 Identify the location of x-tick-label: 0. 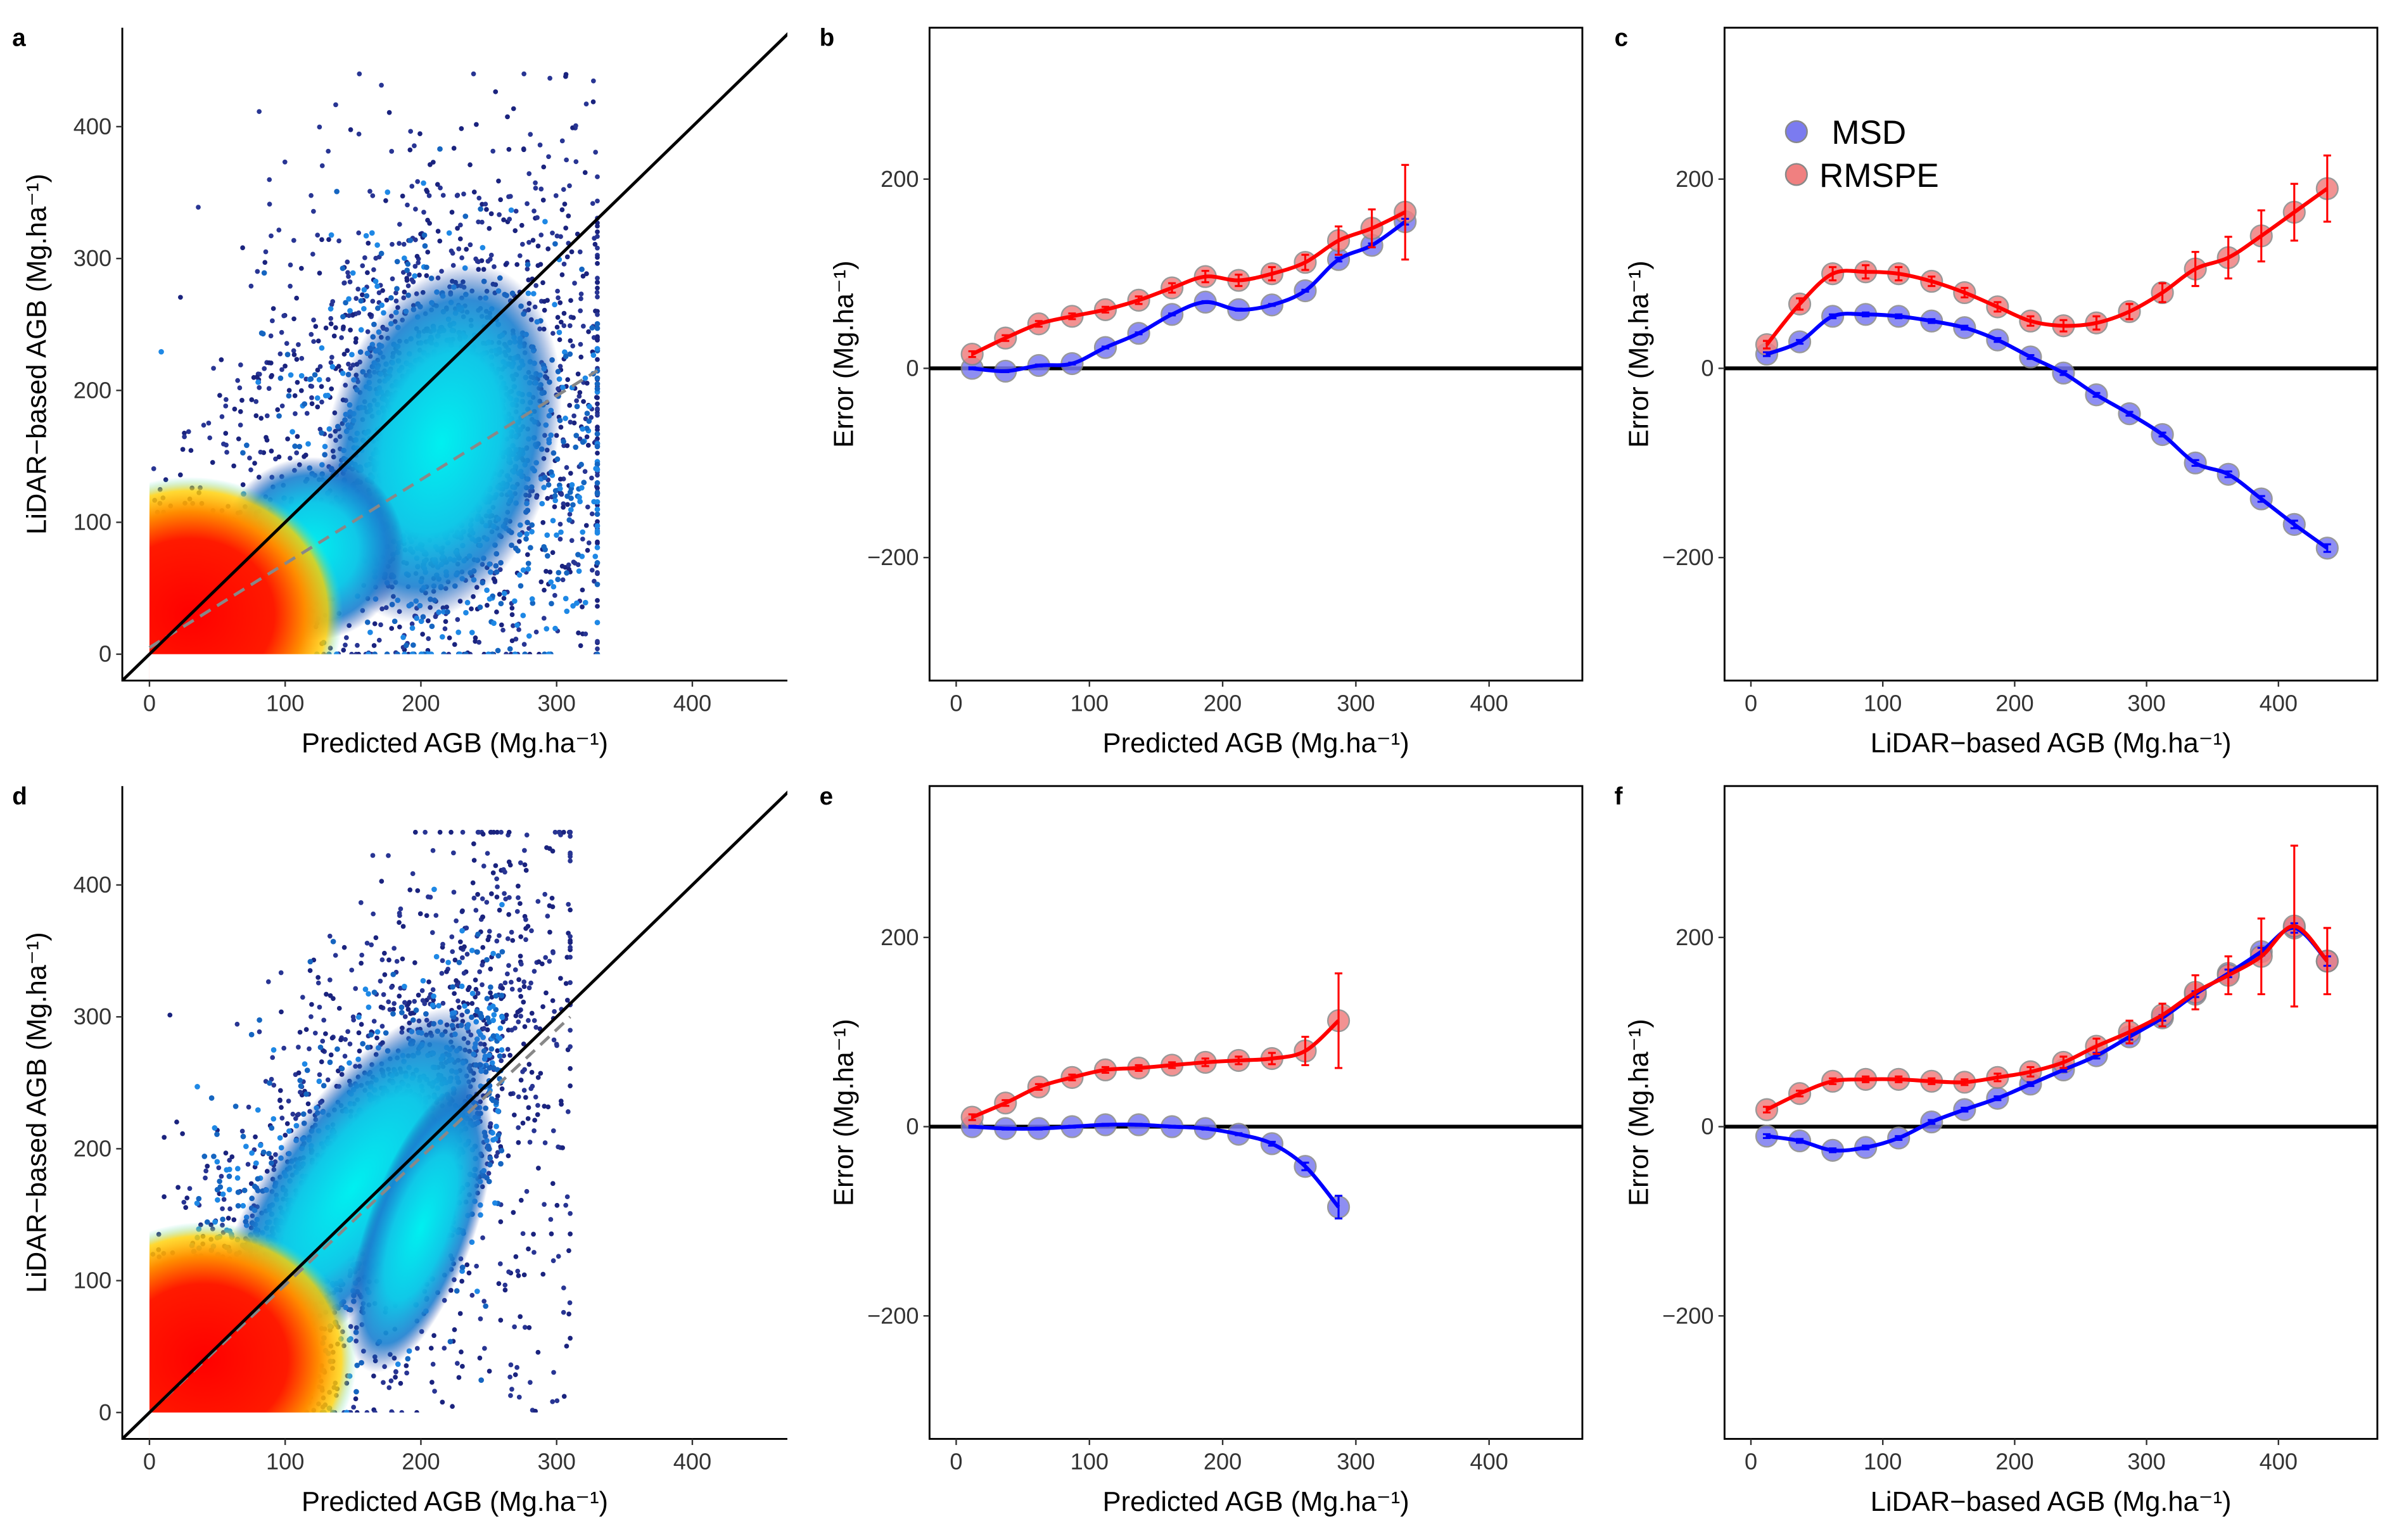
(1751, 703).